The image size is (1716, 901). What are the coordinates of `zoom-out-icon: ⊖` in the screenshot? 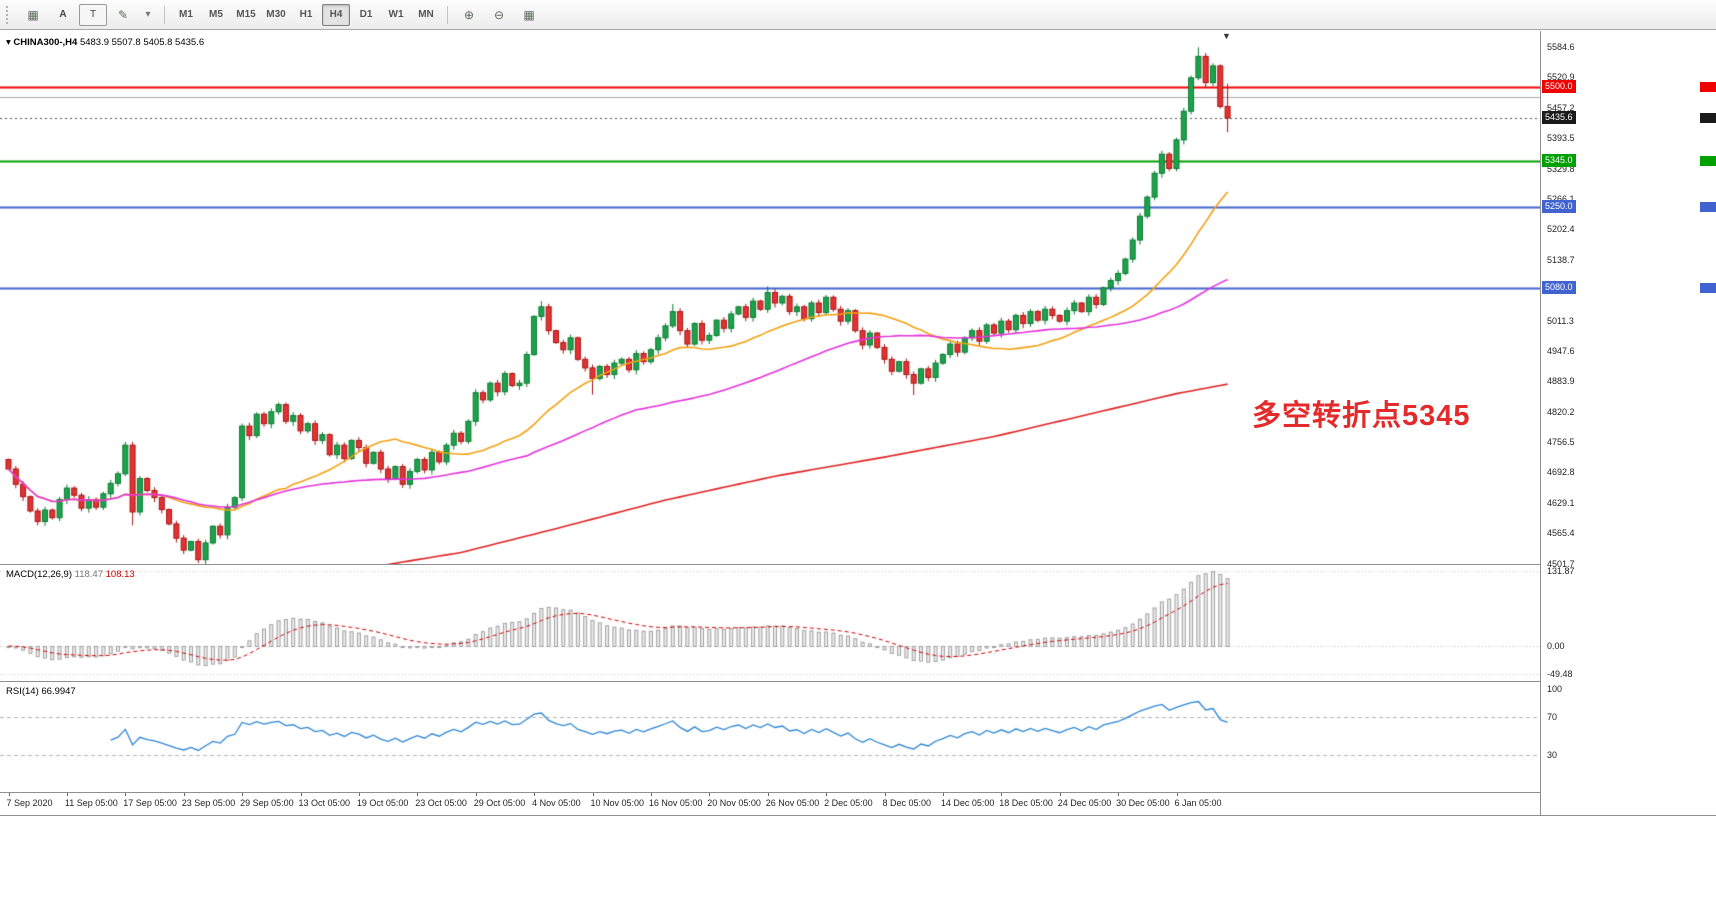 It's located at (499, 14).